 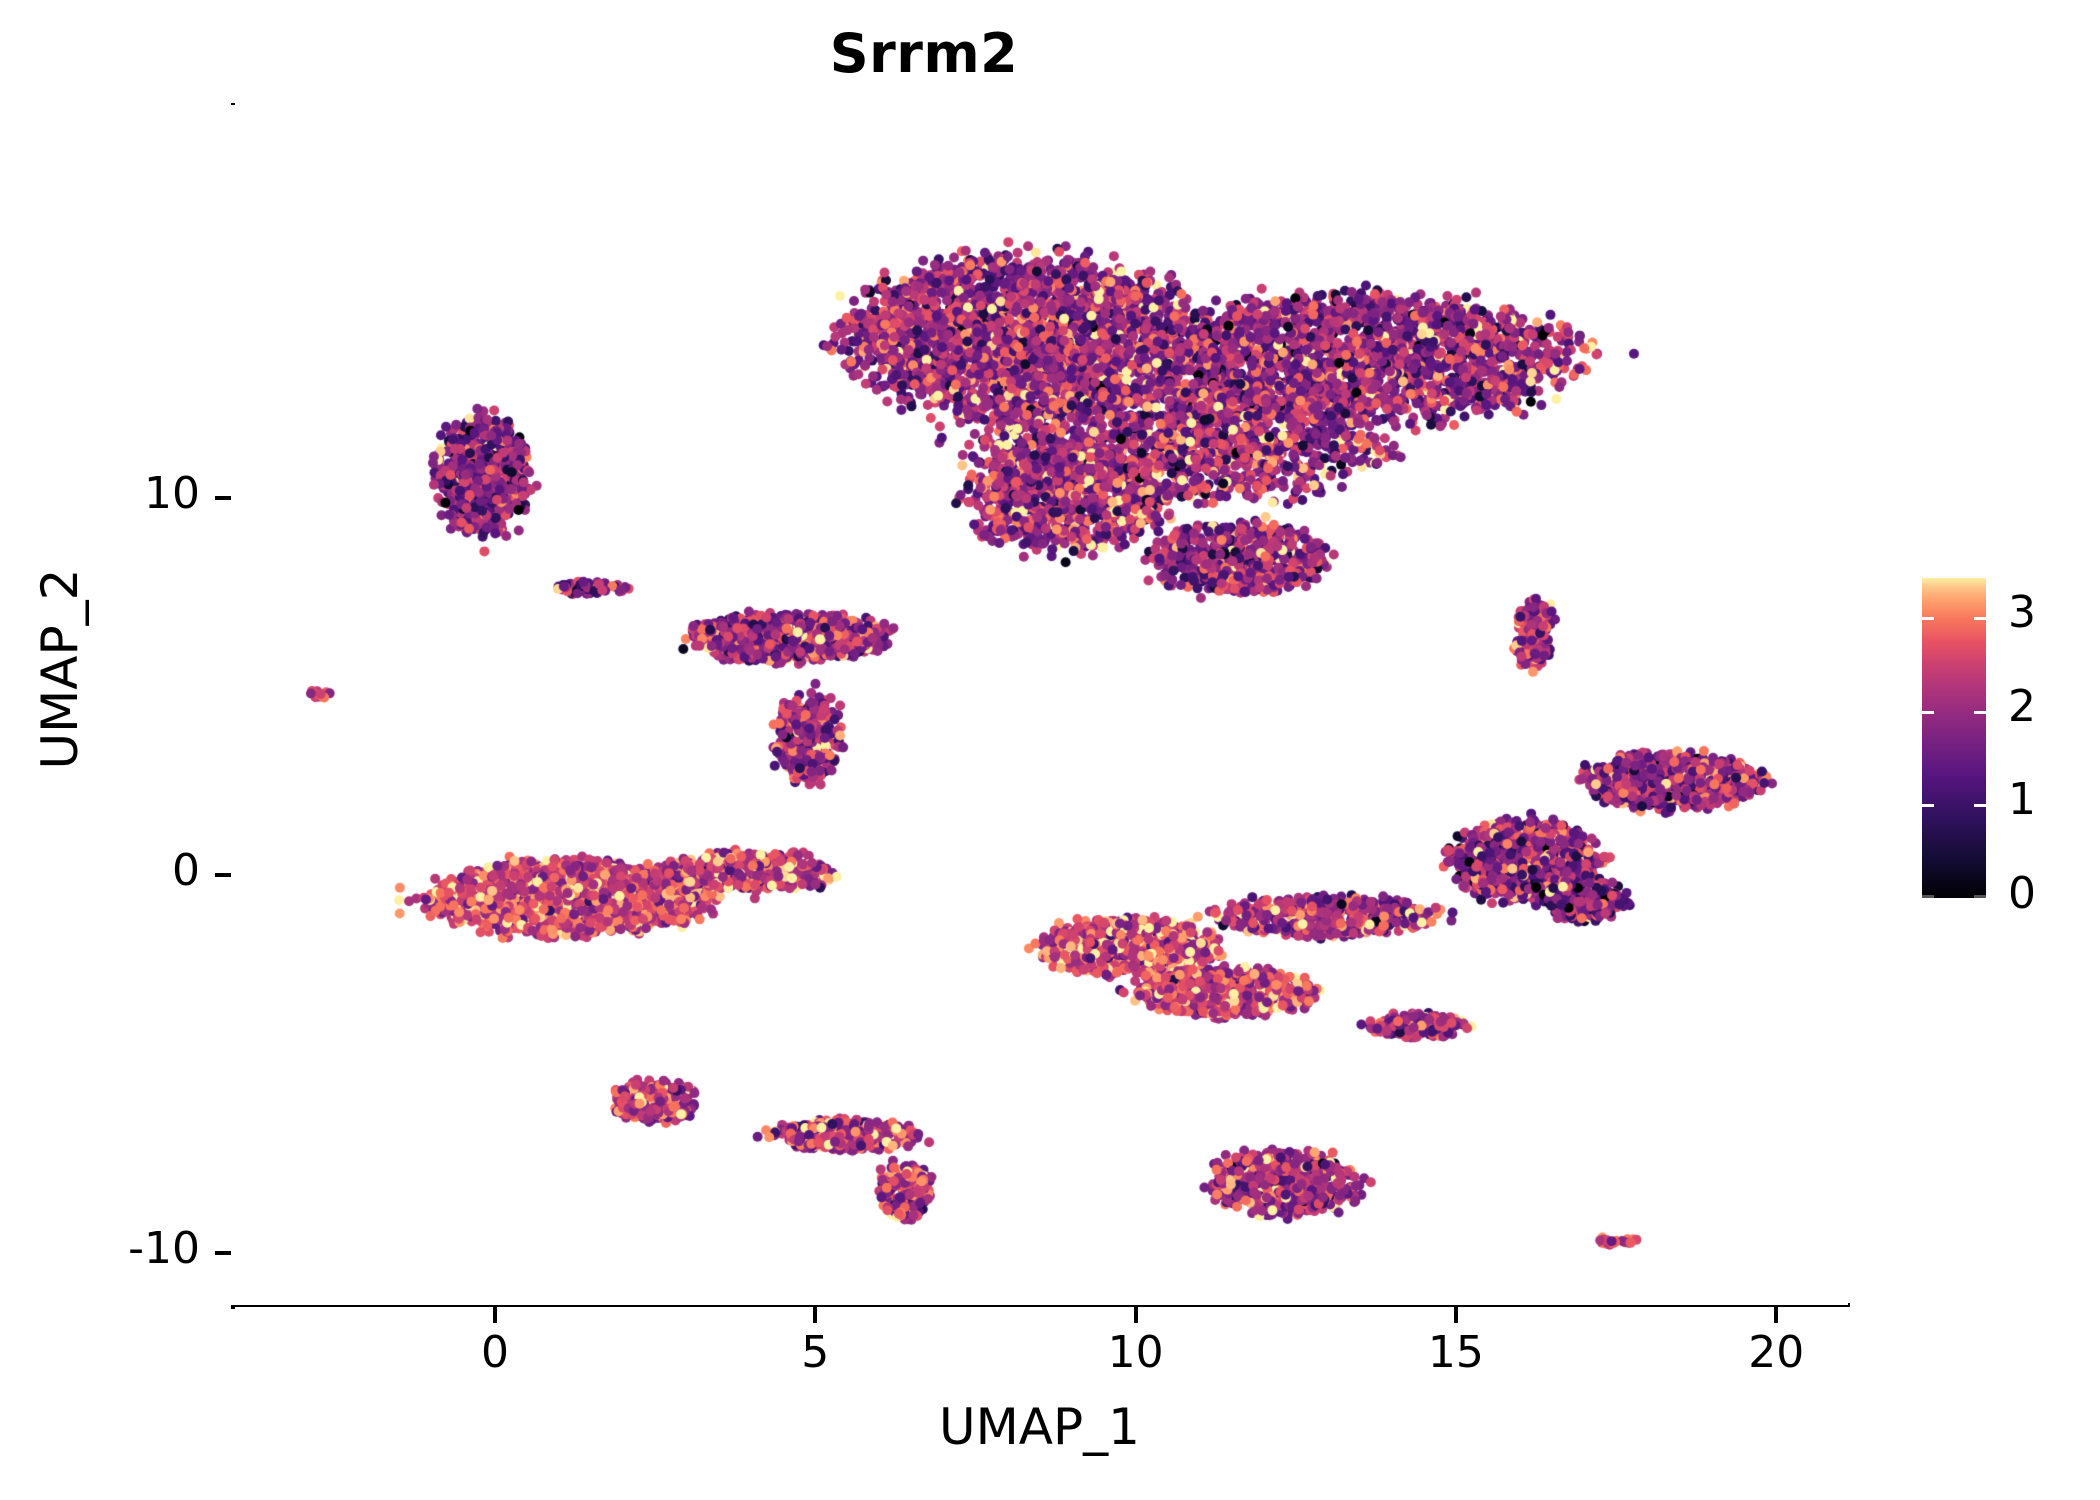 What do you see at coordinates (1455, 1352) in the screenshot?
I see `x-tick-label: 15` at bounding box center [1455, 1352].